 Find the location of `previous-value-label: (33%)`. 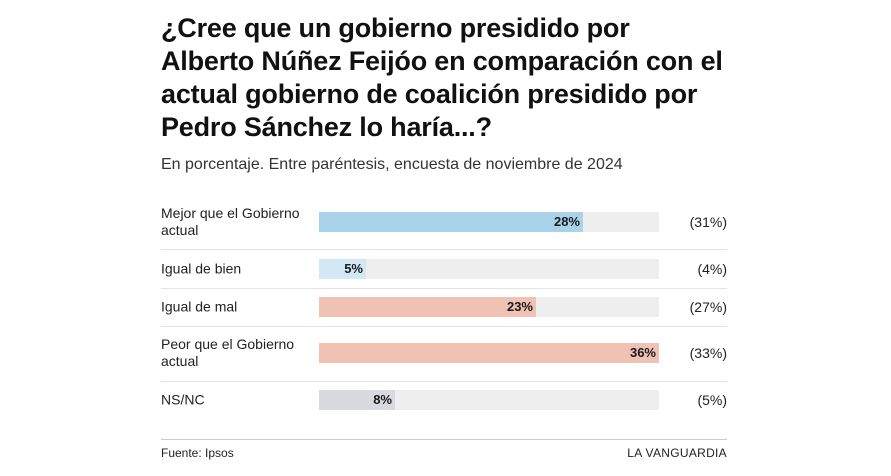

previous-value-label: (33%) is located at coordinates (708, 353).